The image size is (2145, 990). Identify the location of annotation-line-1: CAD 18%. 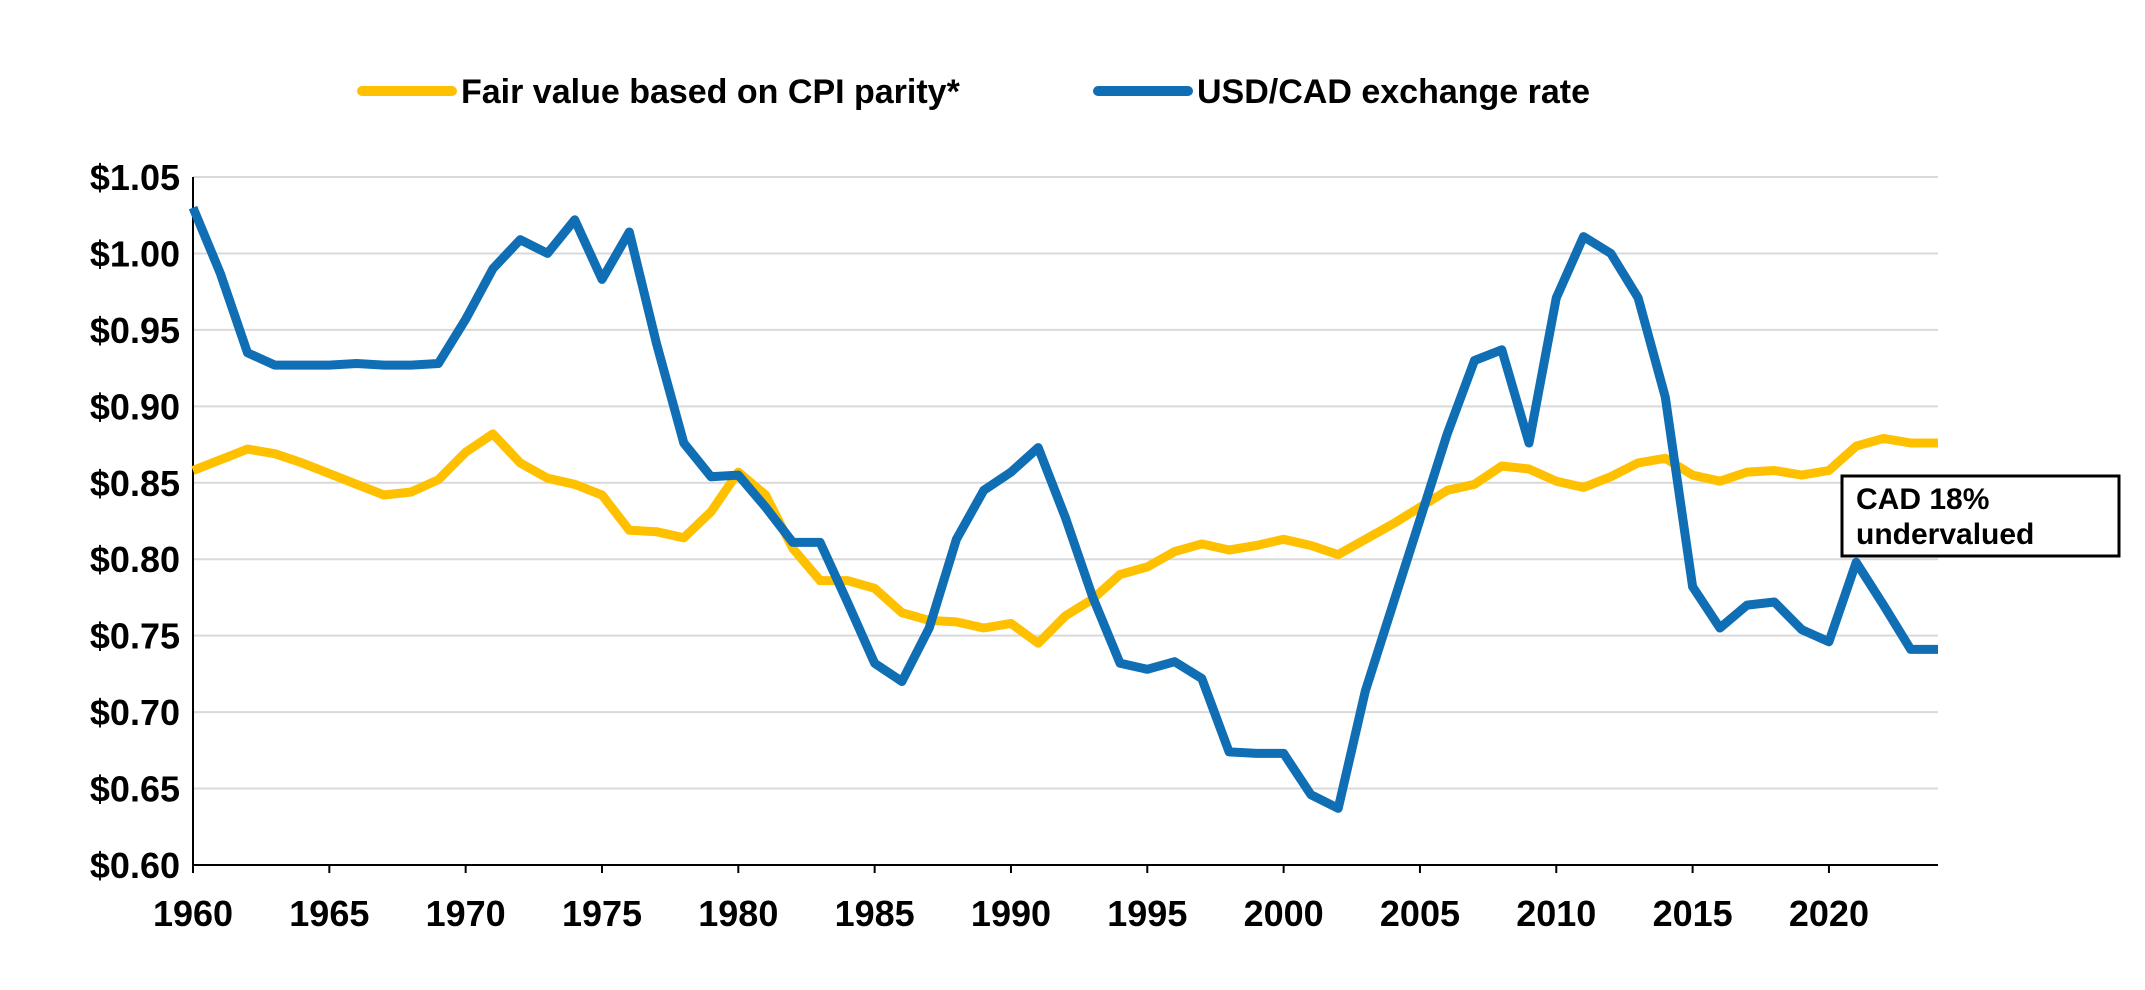
(1922, 499).